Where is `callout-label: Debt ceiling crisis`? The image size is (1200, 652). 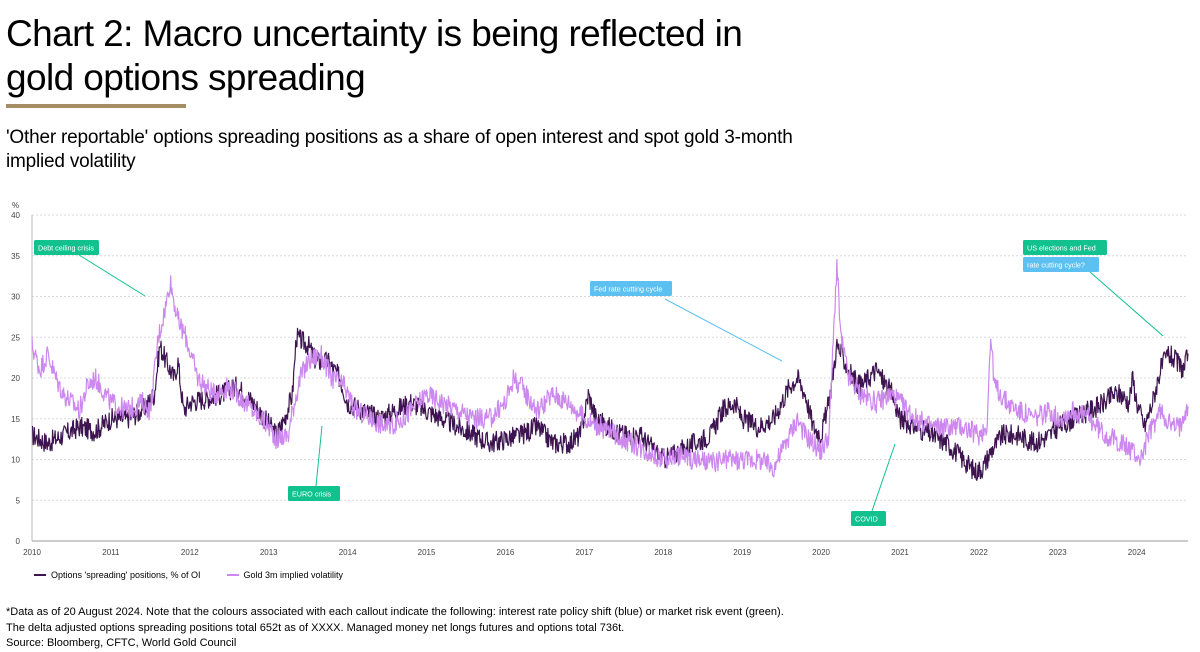
callout-label: Debt ceiling crisis is located at coordinates (66, 248).